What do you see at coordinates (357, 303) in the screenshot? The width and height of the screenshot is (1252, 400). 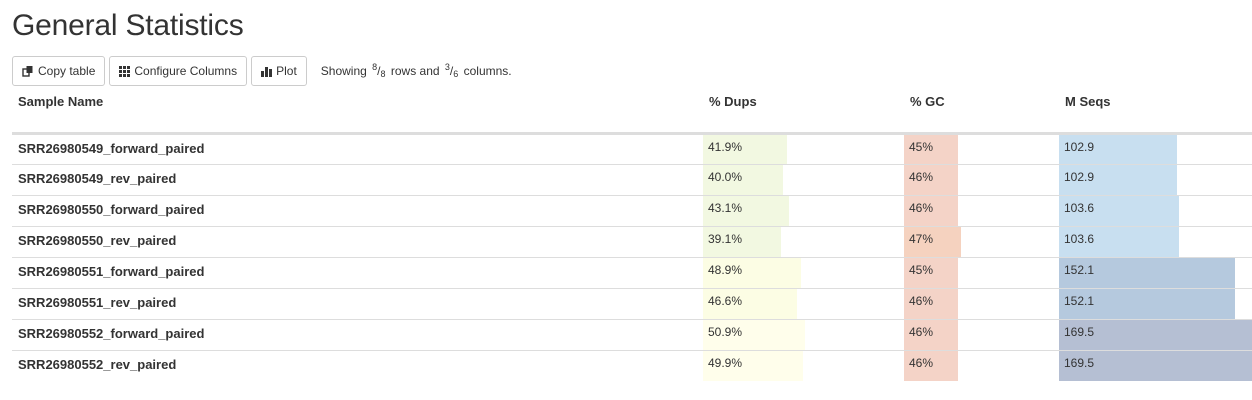 I see `sample-name-cell: SRR26980551_rev_paired` at bounding box center [357, 303].